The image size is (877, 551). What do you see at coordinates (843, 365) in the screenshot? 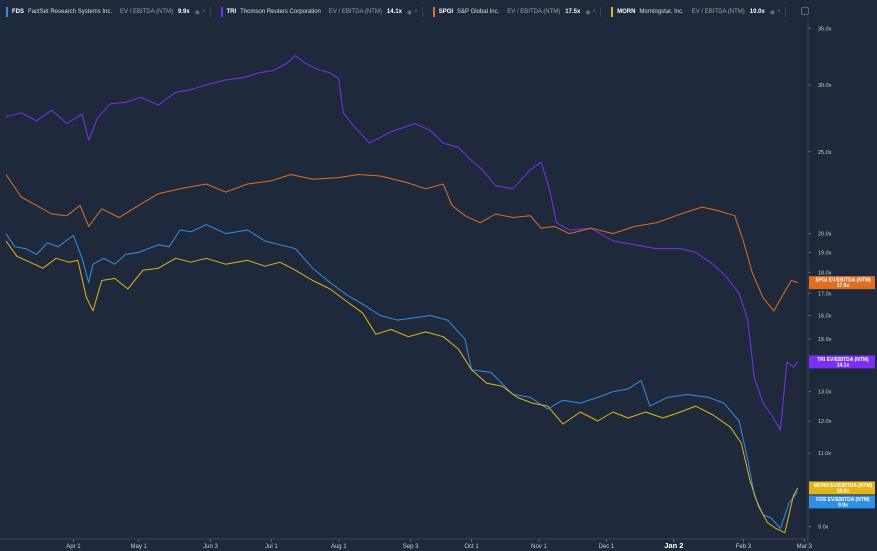
I see `end-badge-value: 14.1x` at bounding box center [843, 365].